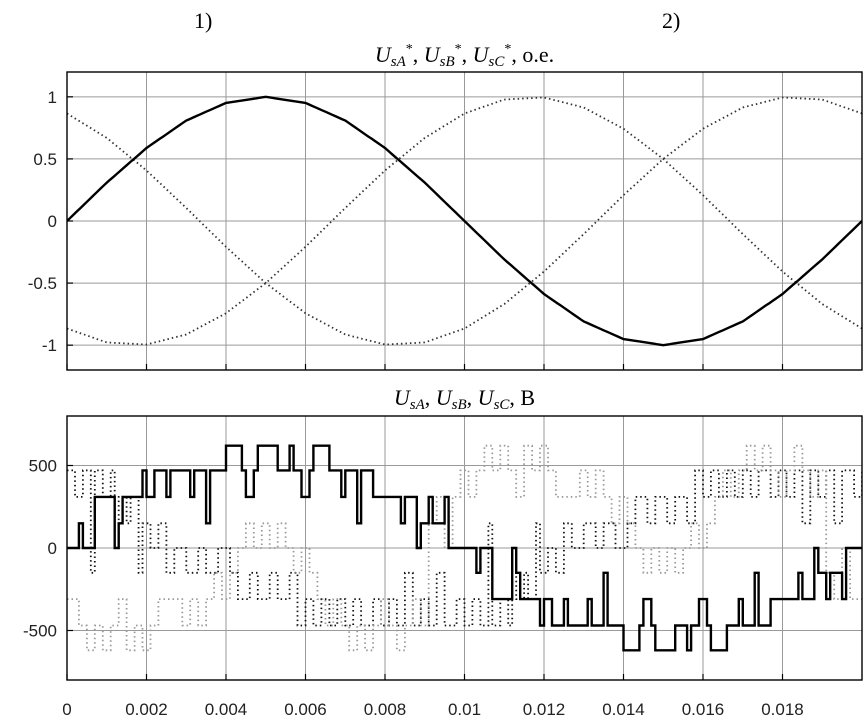 The width and height of the screenshot is (863, 723). Describe the element at coordinates (43, 466) in the screenshot. I see `bottom-y-tick-label: 500` at that location.